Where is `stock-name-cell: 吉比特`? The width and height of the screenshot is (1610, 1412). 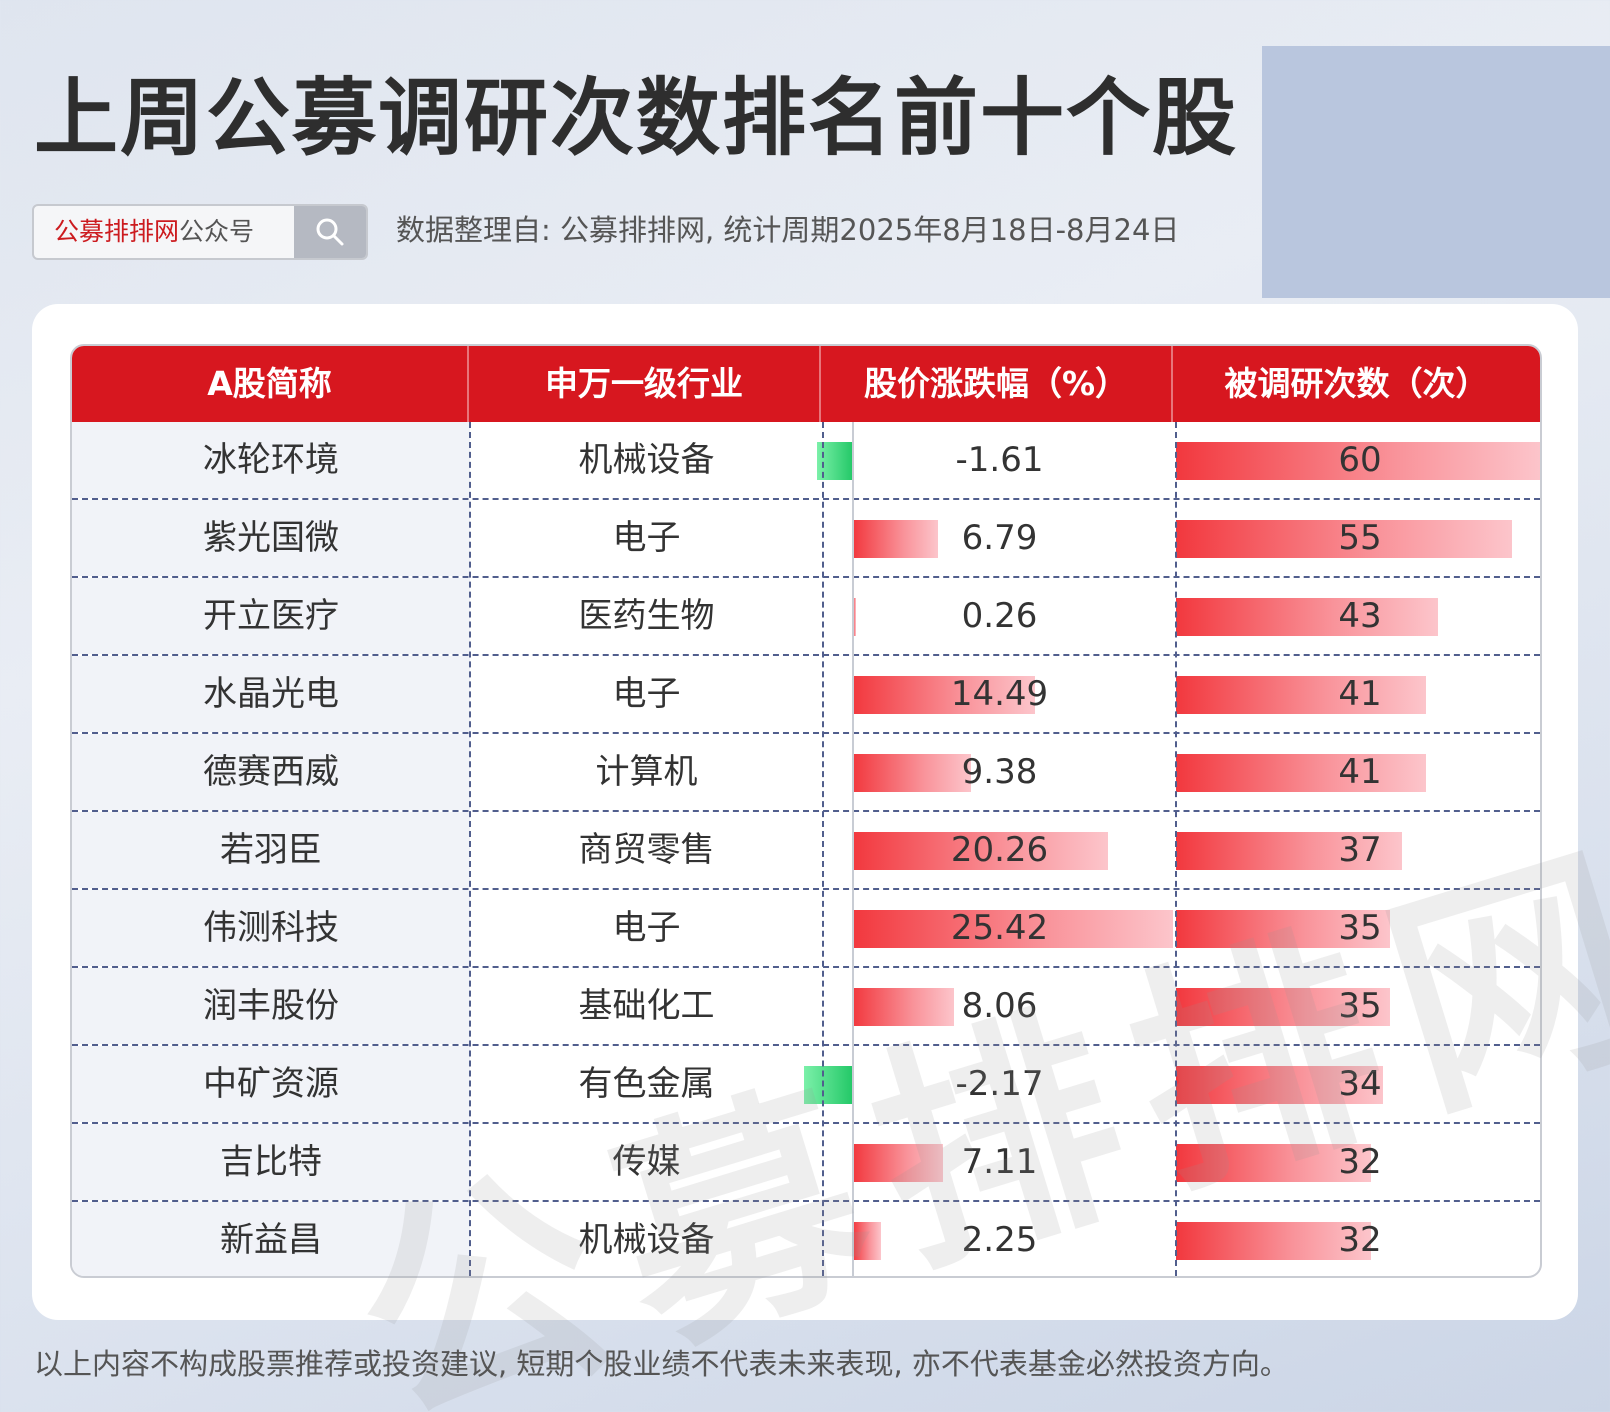 stock-name-cell: 吉比特 is located at coordinates (271, 1162).